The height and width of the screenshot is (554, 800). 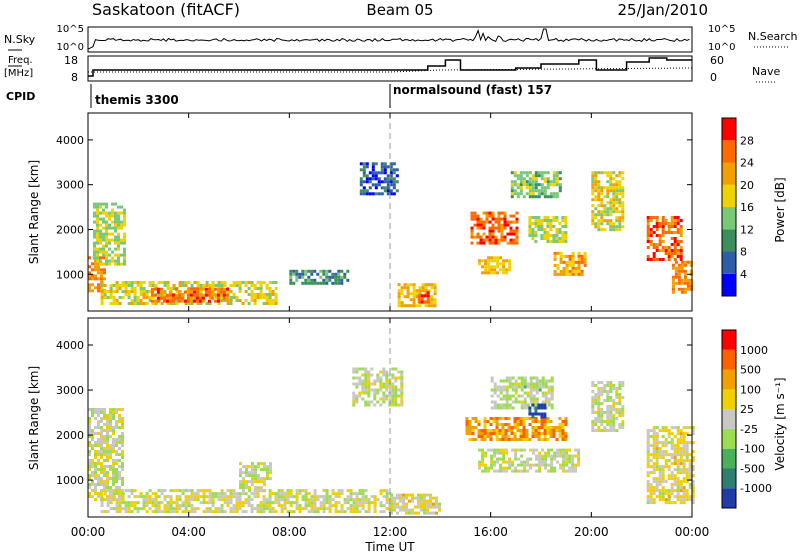 What do you see at coordinates (591, 532) in the screenshot?
I see `x-tick-label-5: 20:00` at bounding box center [591, 532].